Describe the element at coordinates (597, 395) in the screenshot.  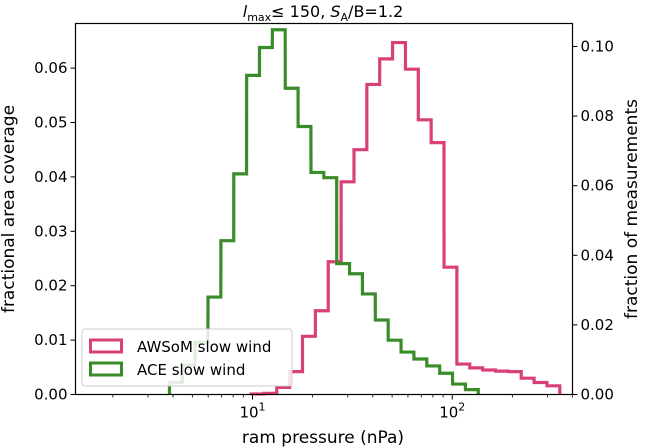
I see `y-right-tick-label-0: 0.00` at that location.